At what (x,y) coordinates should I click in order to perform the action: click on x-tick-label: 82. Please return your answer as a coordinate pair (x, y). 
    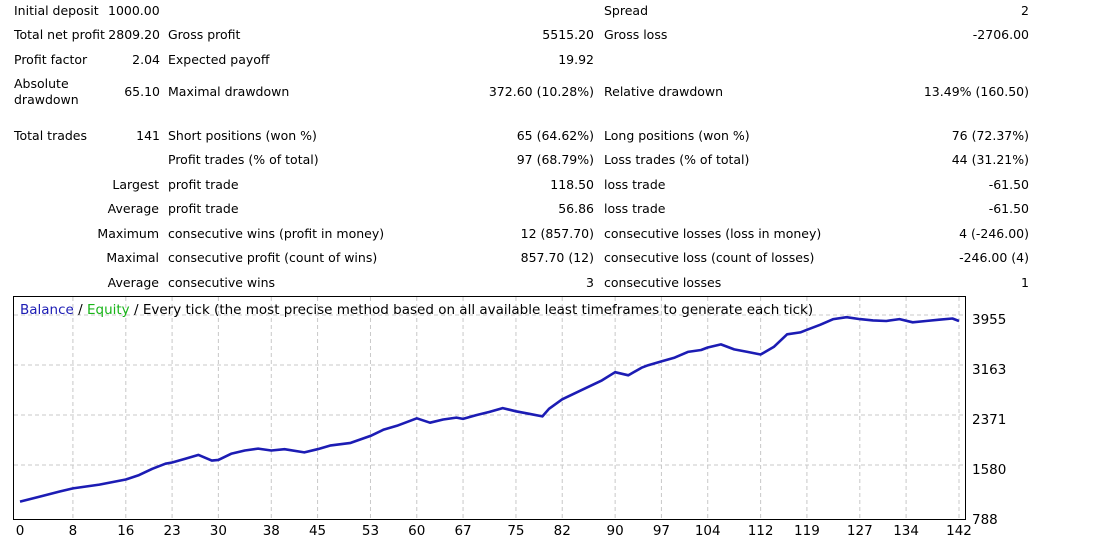
    Looking at the image, I should click on (562, 531).